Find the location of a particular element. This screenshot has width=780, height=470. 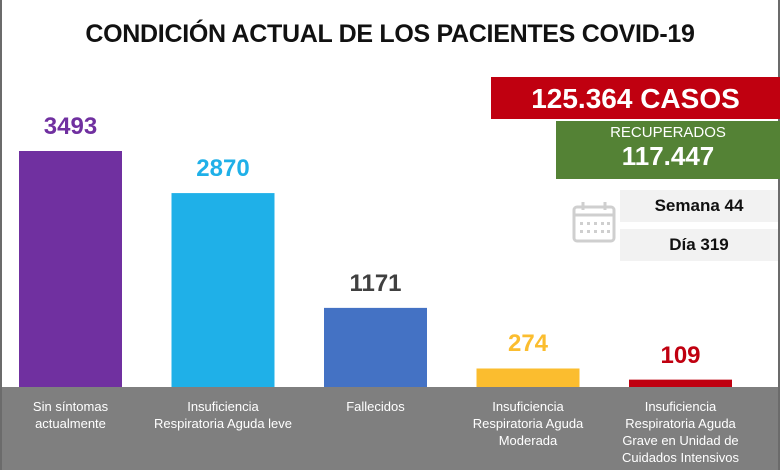

category-label-line: Fallecidos is located at coordinates (375, 406).